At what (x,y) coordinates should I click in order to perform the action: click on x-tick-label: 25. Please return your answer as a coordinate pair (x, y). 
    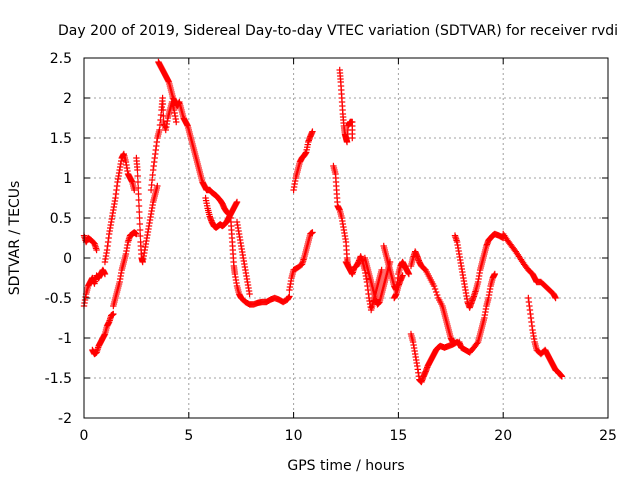
    Looking at the image, I should click on (608, 436).